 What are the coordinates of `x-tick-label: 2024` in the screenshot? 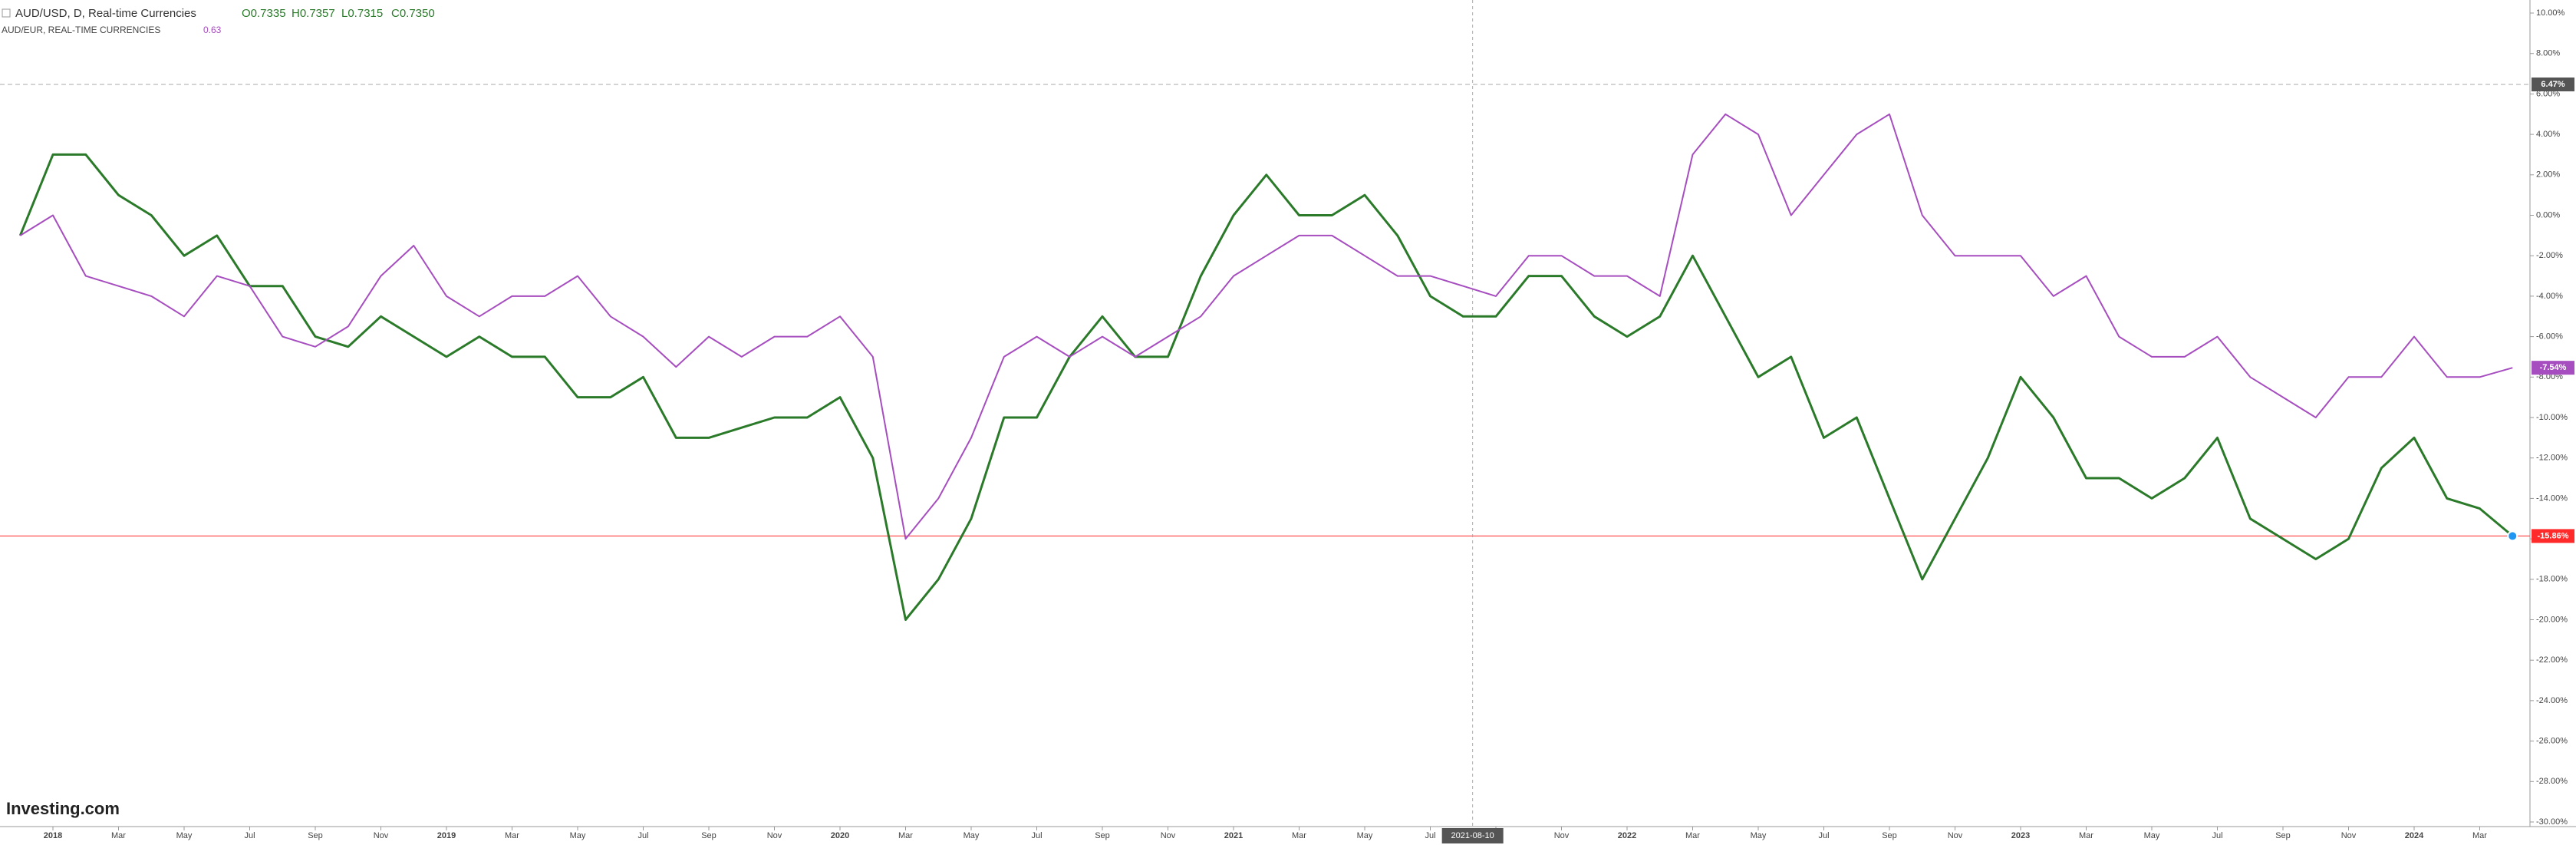 It's located at (2414, 835).